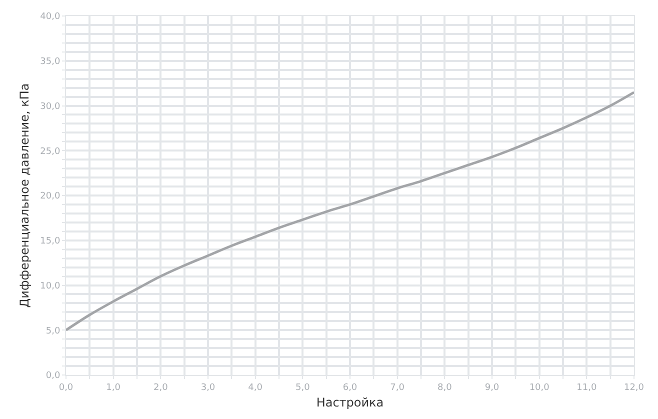 The height and width of the screenshot is (419, 658). I want to click on x-tick-label: 3,0, so click(208, 387).